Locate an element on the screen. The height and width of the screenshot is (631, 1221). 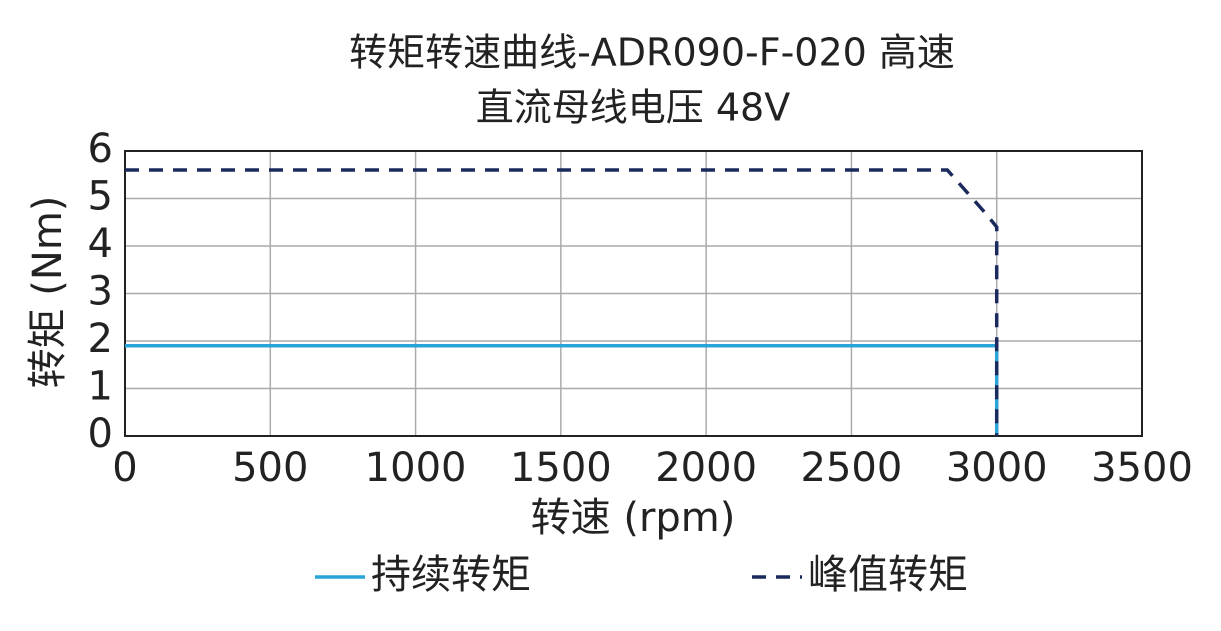
chart-title: 转矩转速曲线-ADR090-F-020 高速 is located at coordinates (652, 53).